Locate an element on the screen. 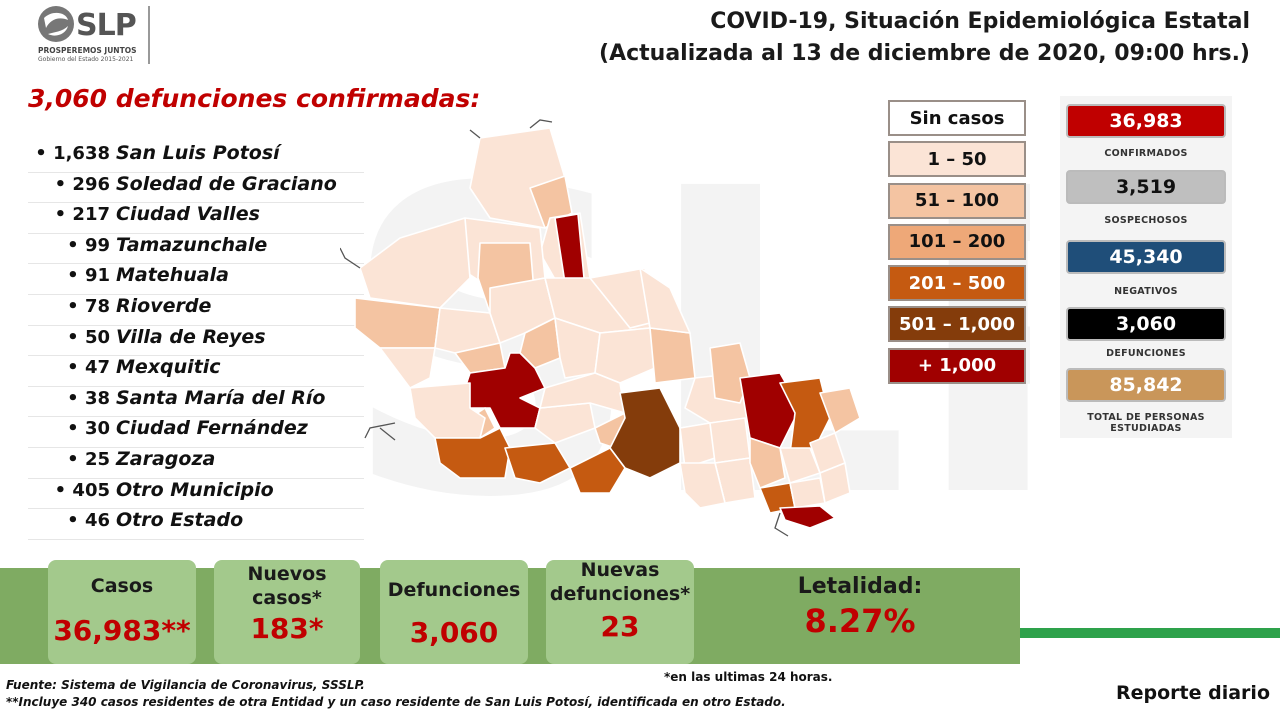 This screenshot has width=1280, height=712. card-def-label: Defunciones is located at coordinates (454, 590).